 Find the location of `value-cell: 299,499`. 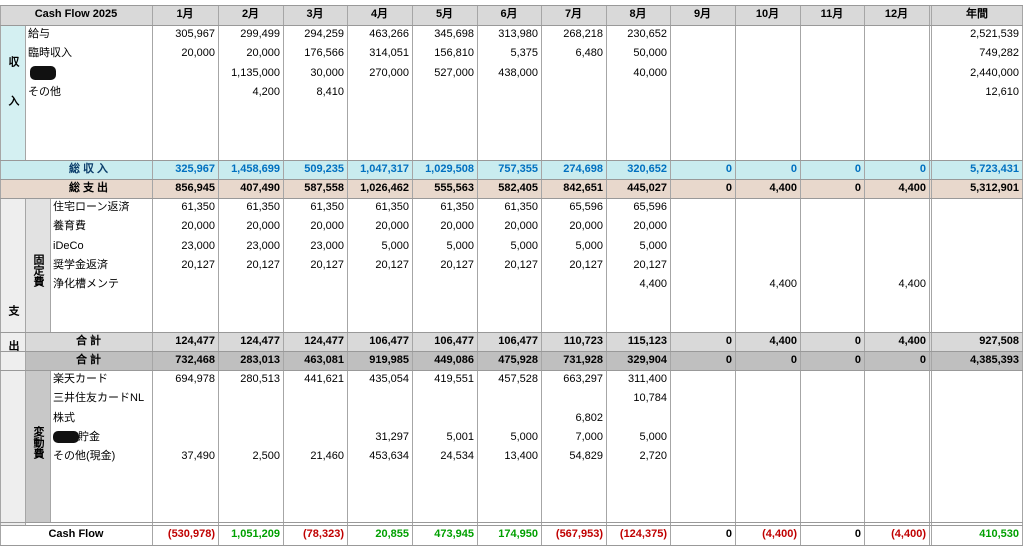

value-cell: 299,499 is located at coordinates (260, 34).